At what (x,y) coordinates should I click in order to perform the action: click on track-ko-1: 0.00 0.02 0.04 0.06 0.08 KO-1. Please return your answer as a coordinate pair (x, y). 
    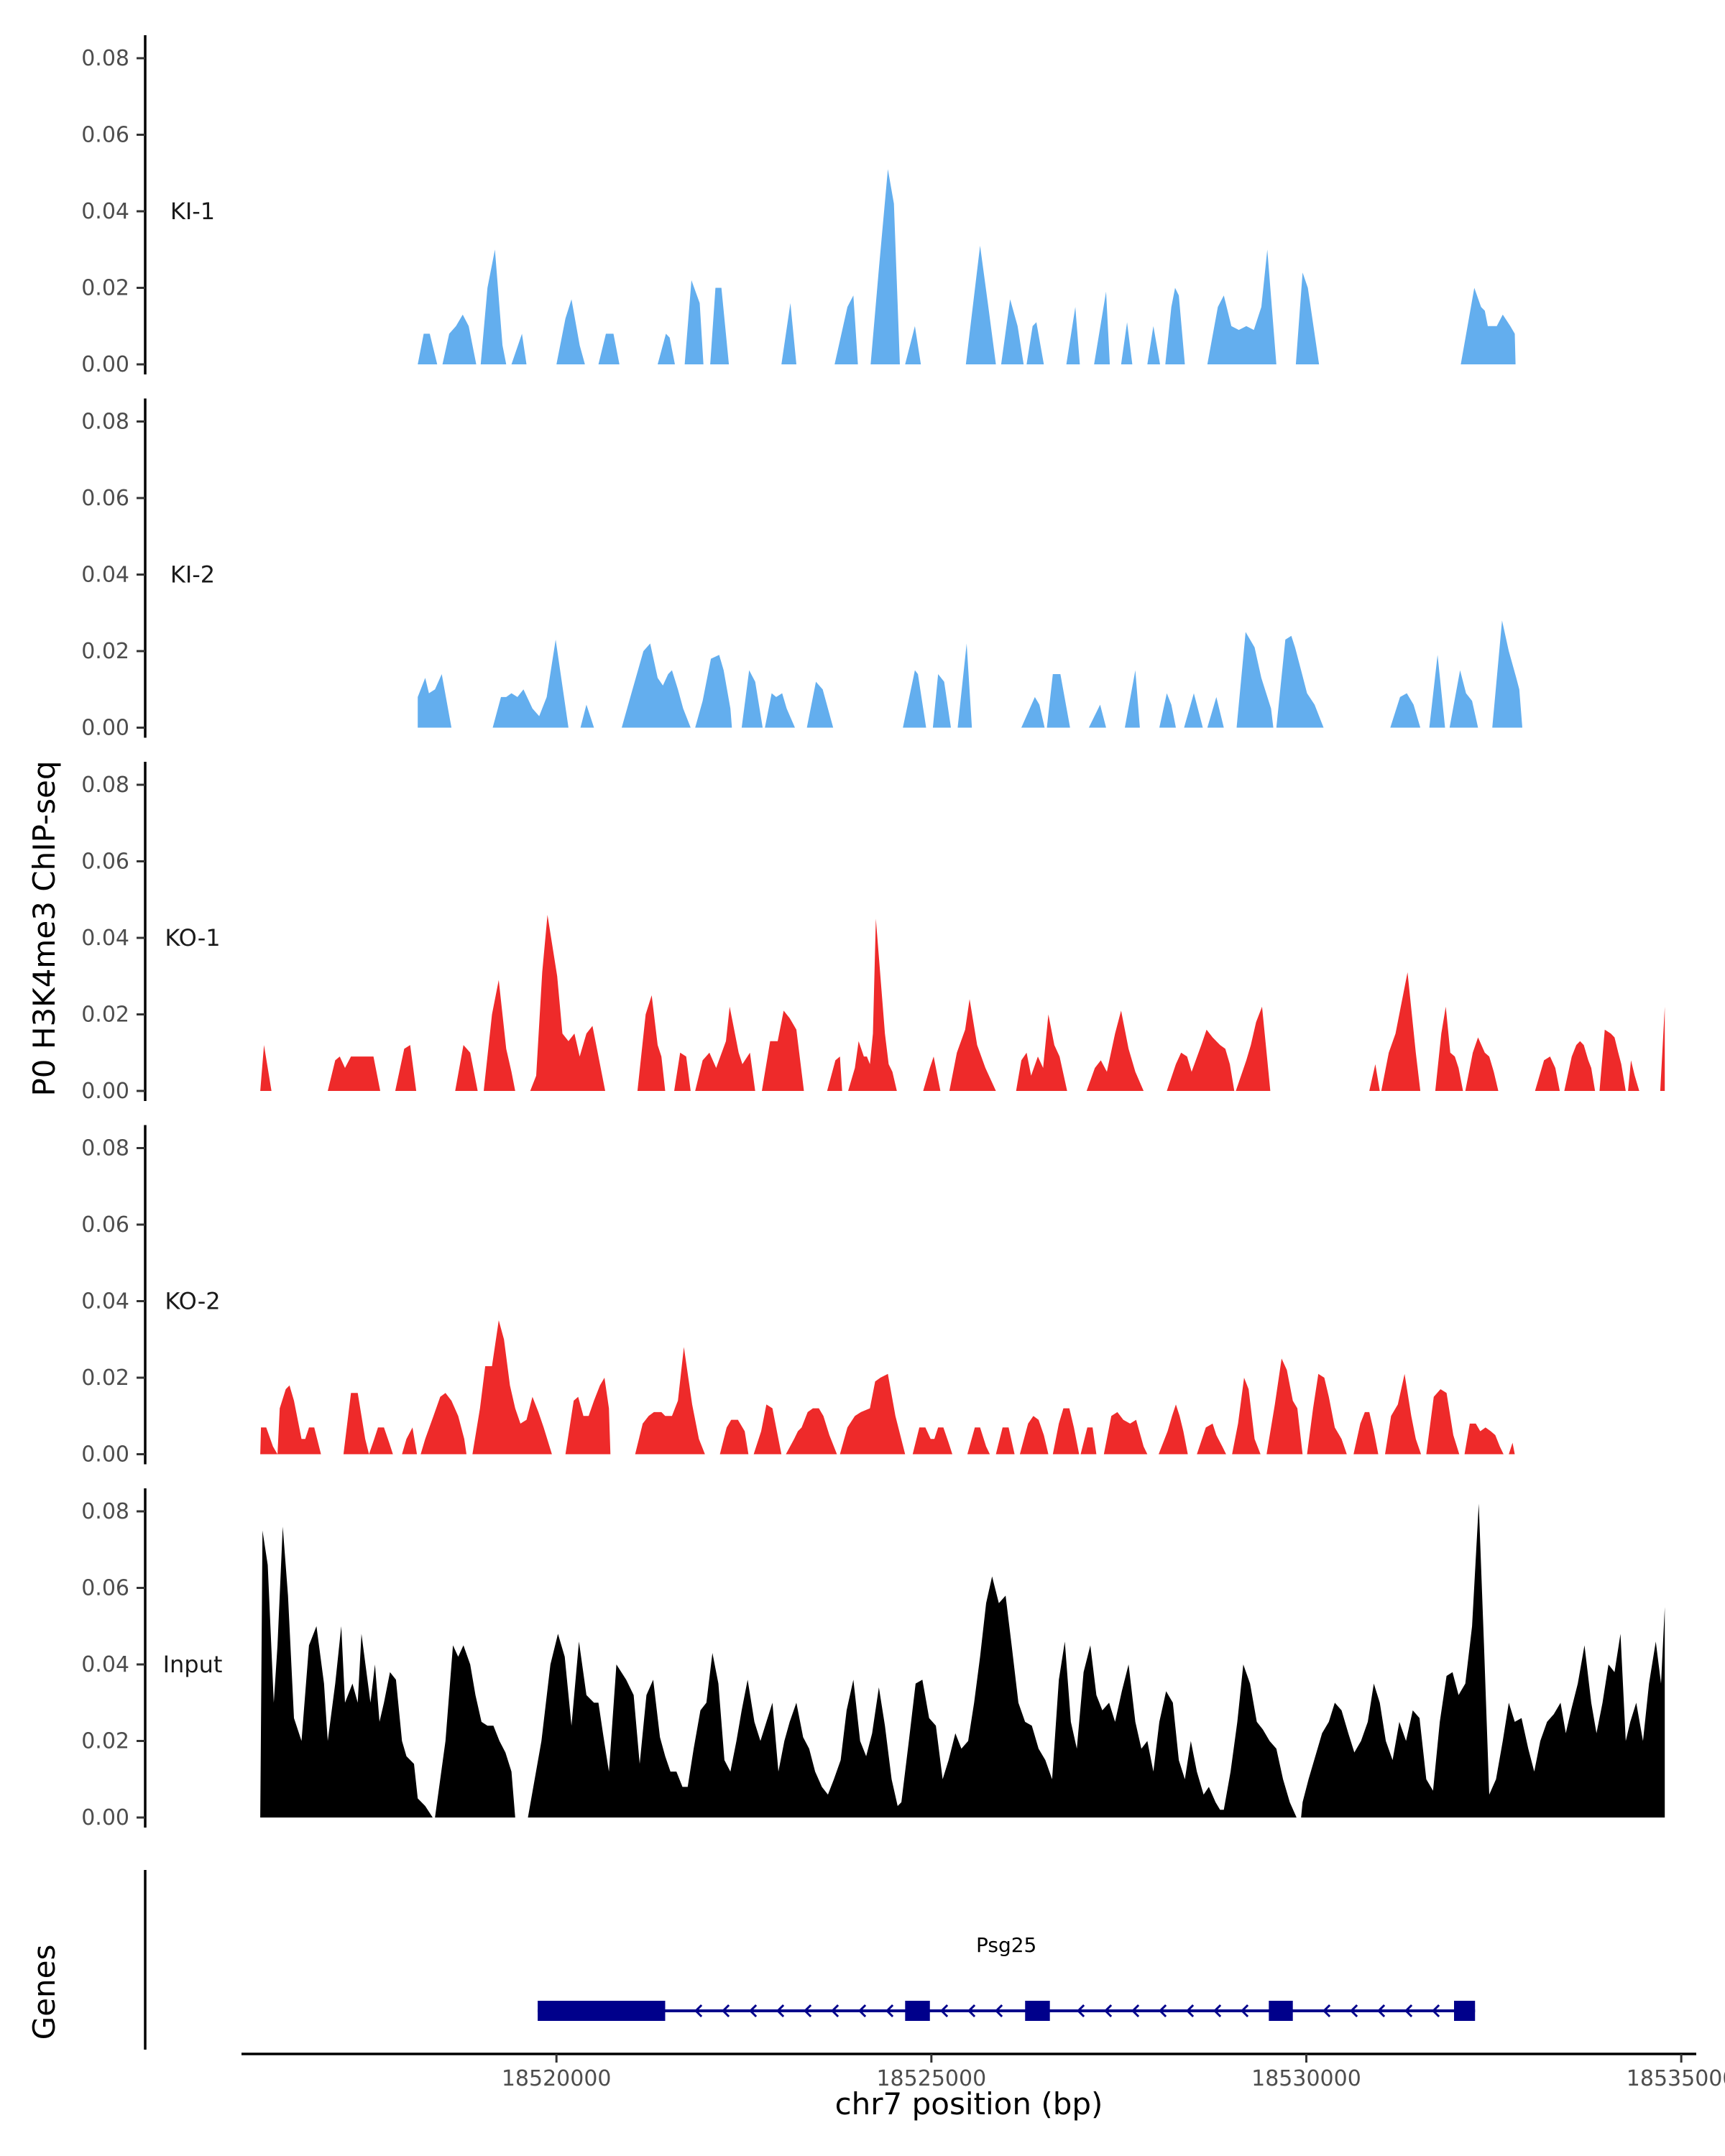
    Looking at the image, I should click on (873, 933).